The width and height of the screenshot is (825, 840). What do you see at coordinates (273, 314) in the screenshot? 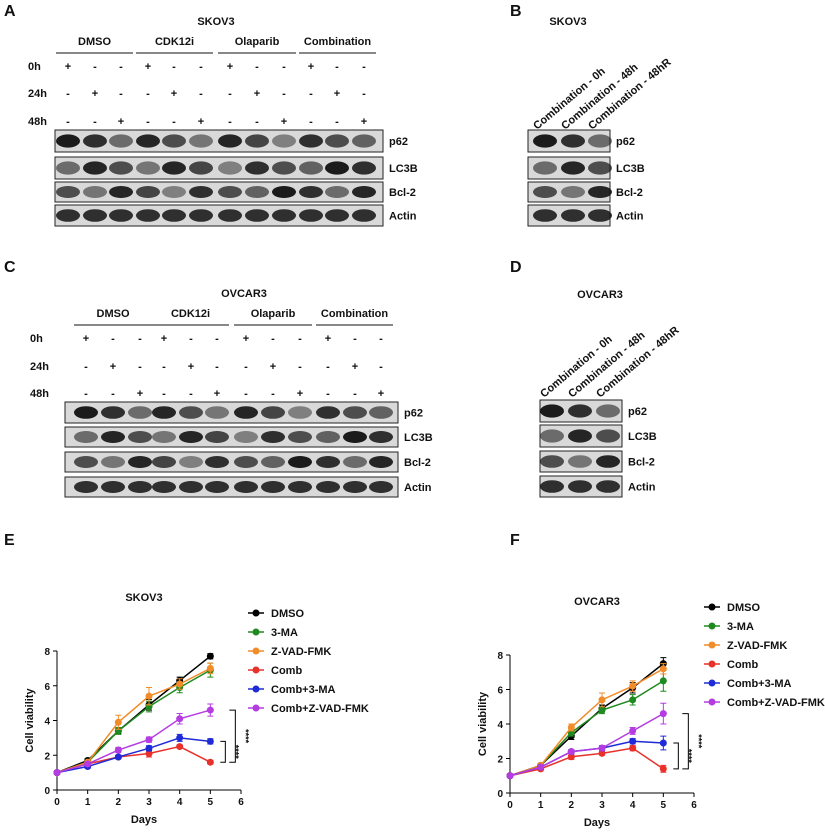
I see `group-label: Olaparib` at bounding box center [273, 314].